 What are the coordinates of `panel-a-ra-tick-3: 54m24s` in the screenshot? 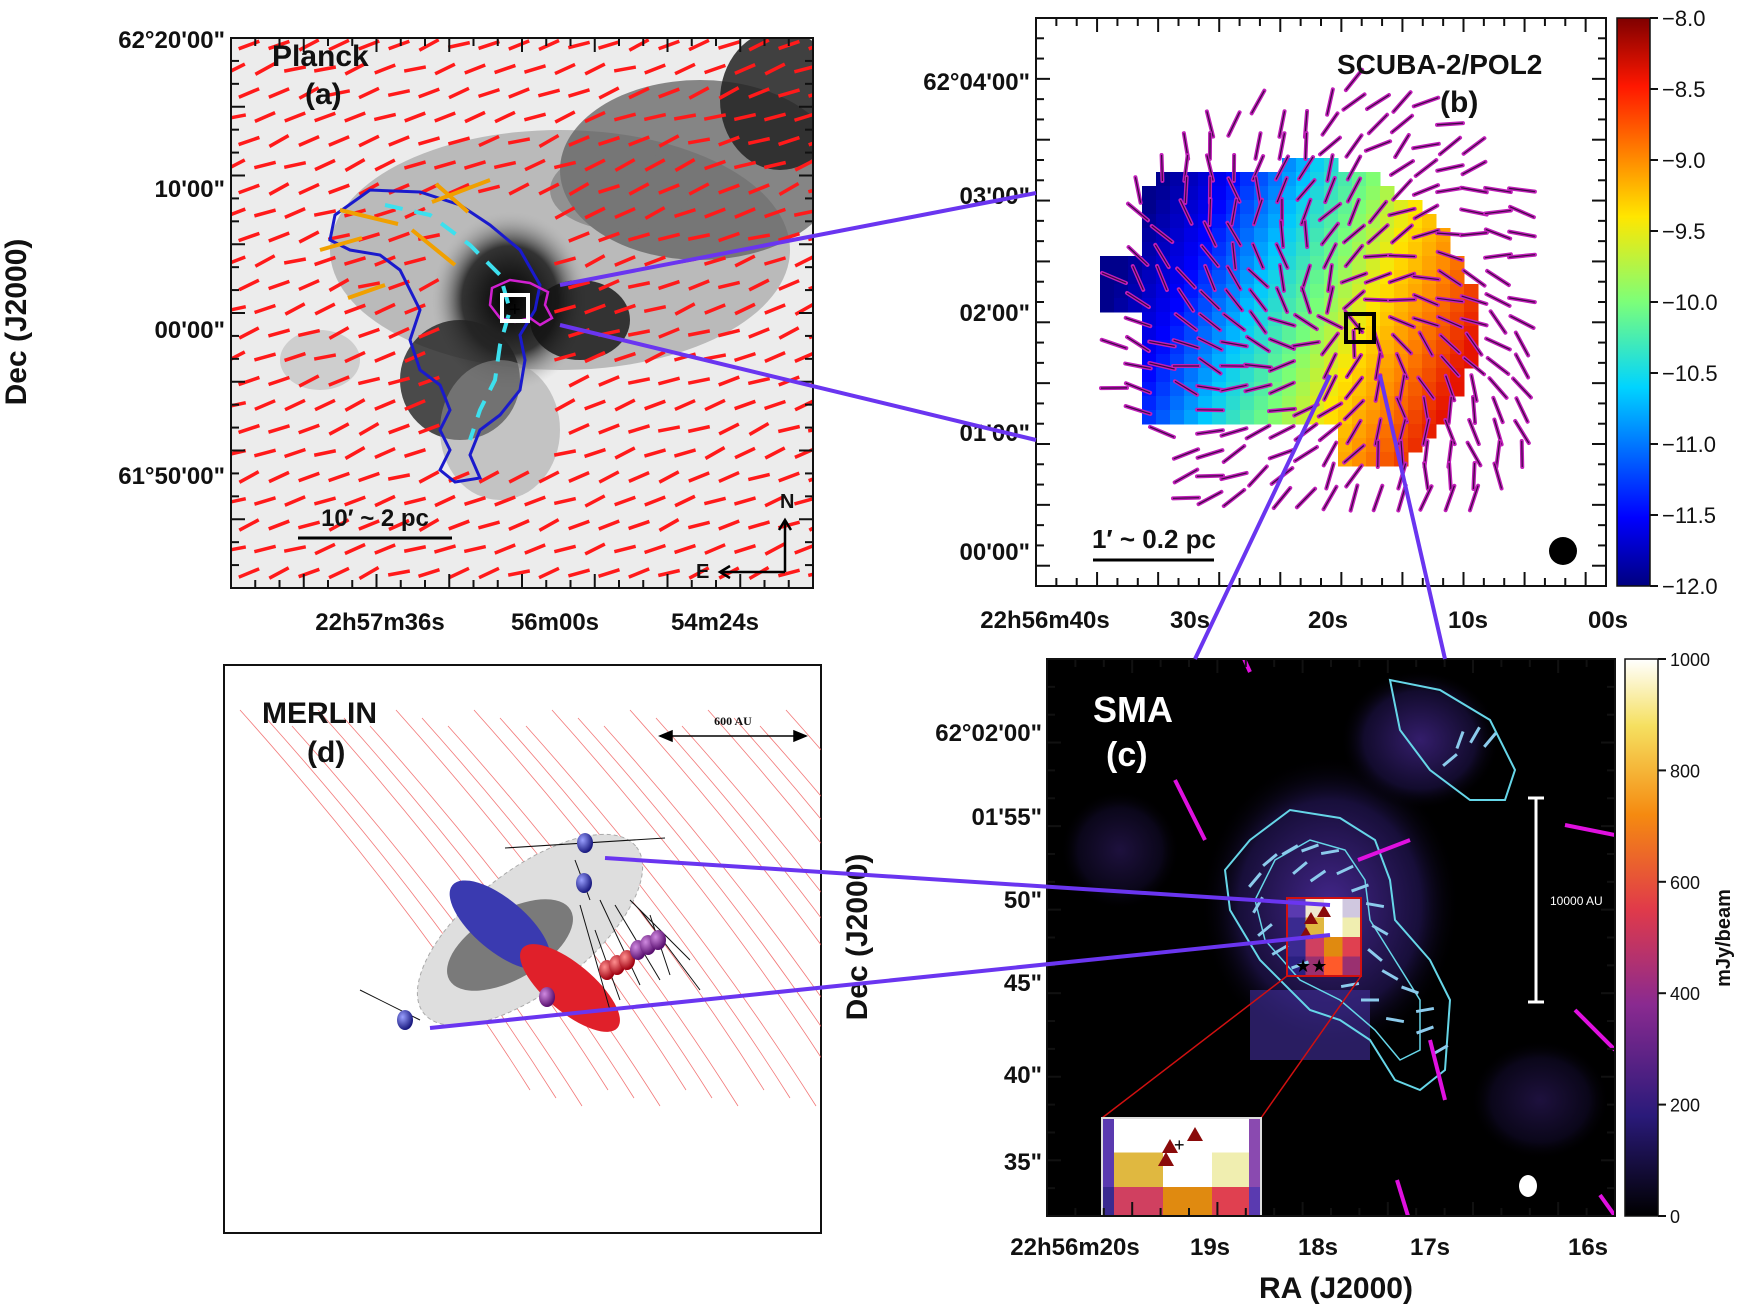 It's located at (715, 622).